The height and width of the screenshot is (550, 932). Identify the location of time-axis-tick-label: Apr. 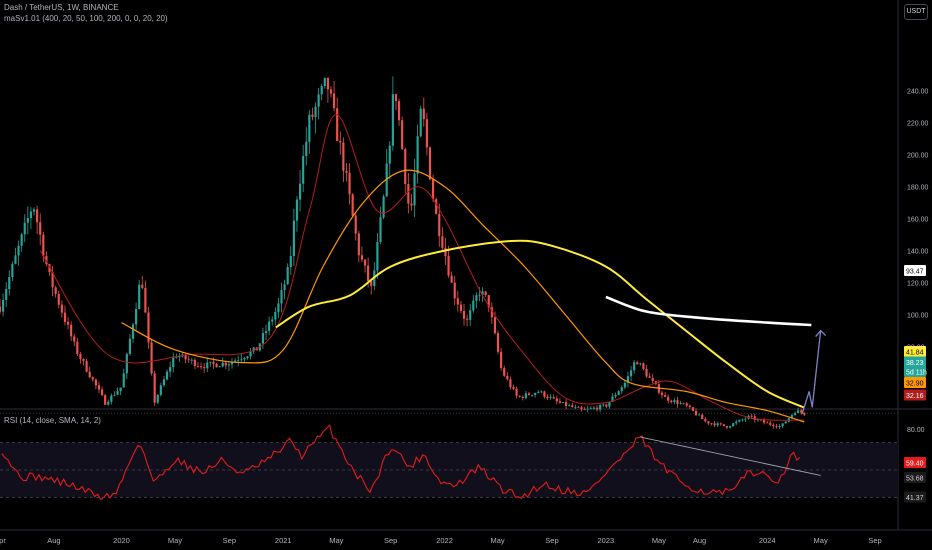
(3, 540).